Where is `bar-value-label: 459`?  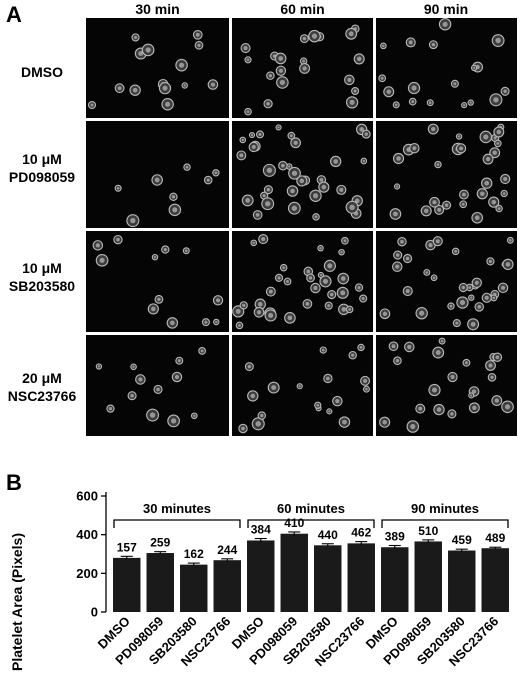
bar-value-label: 459 is located at coordinates (462, 540).